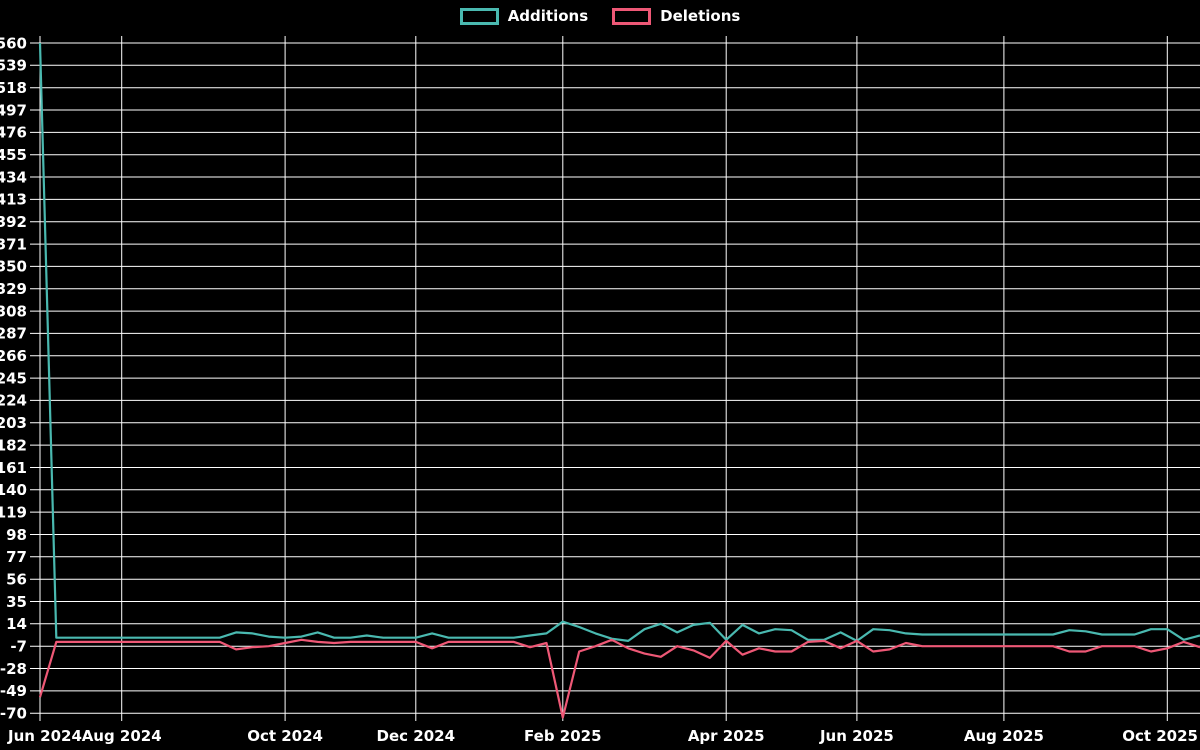 This screenshot has width=1200, height=750. What do you see at coordinates (1160, 736) in the screenshot?
I see `svg-text: Oct 2025` at bounding box center [1160, 736].